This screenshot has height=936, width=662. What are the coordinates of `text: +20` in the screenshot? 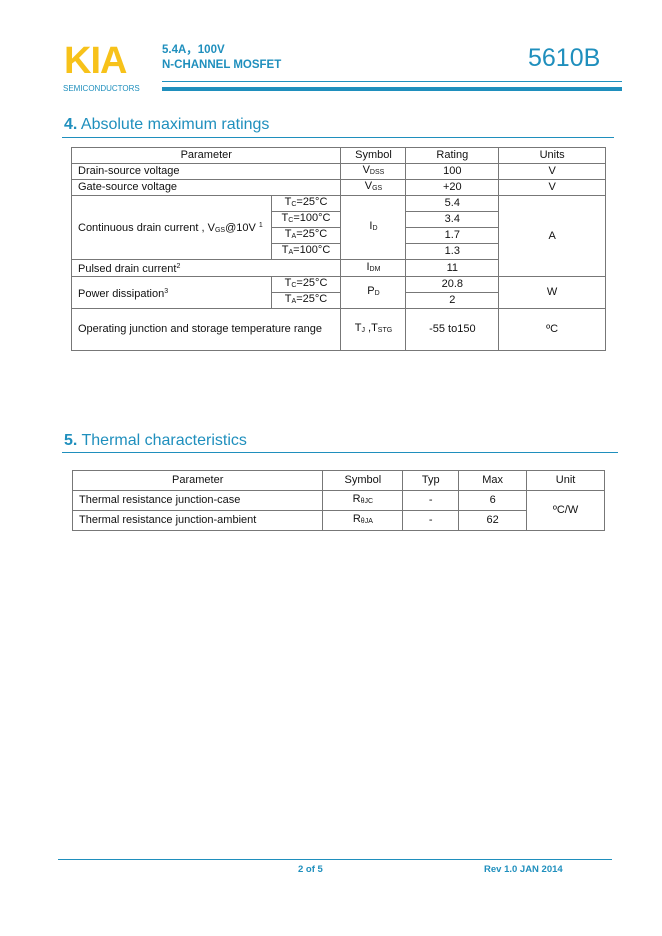 It's located at (452, 187).